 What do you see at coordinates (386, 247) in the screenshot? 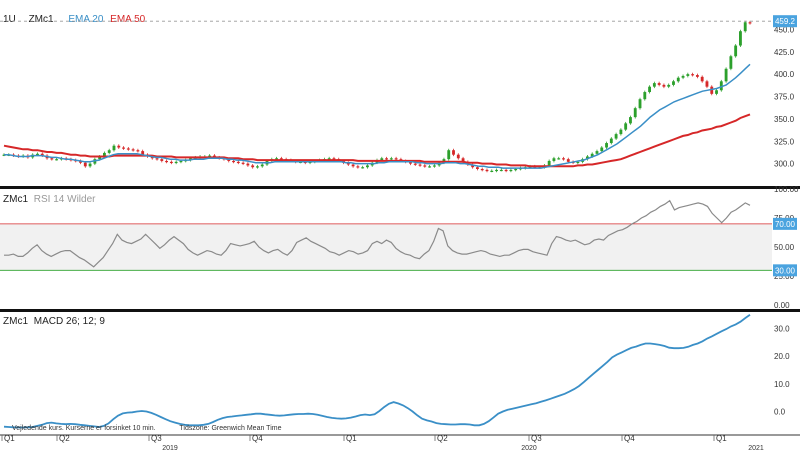
I see `rsi-band` at bounding box center [386, 247].